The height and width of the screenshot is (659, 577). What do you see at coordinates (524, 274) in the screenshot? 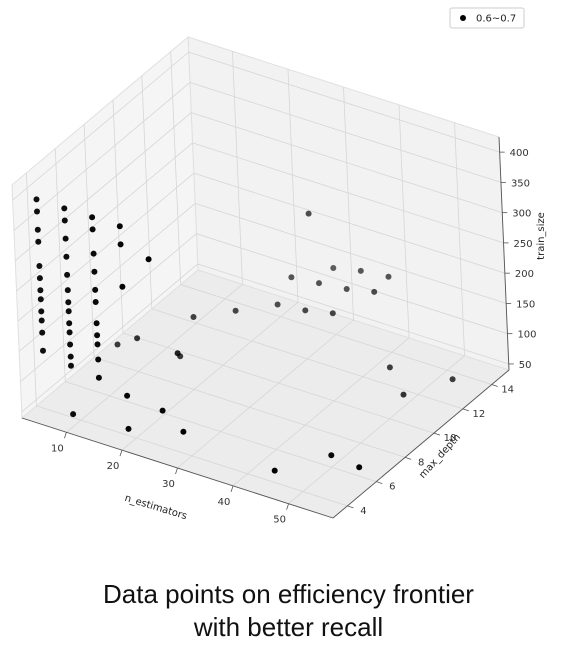
I see `z-tick-label: 200` at bounding box center [524, 274].